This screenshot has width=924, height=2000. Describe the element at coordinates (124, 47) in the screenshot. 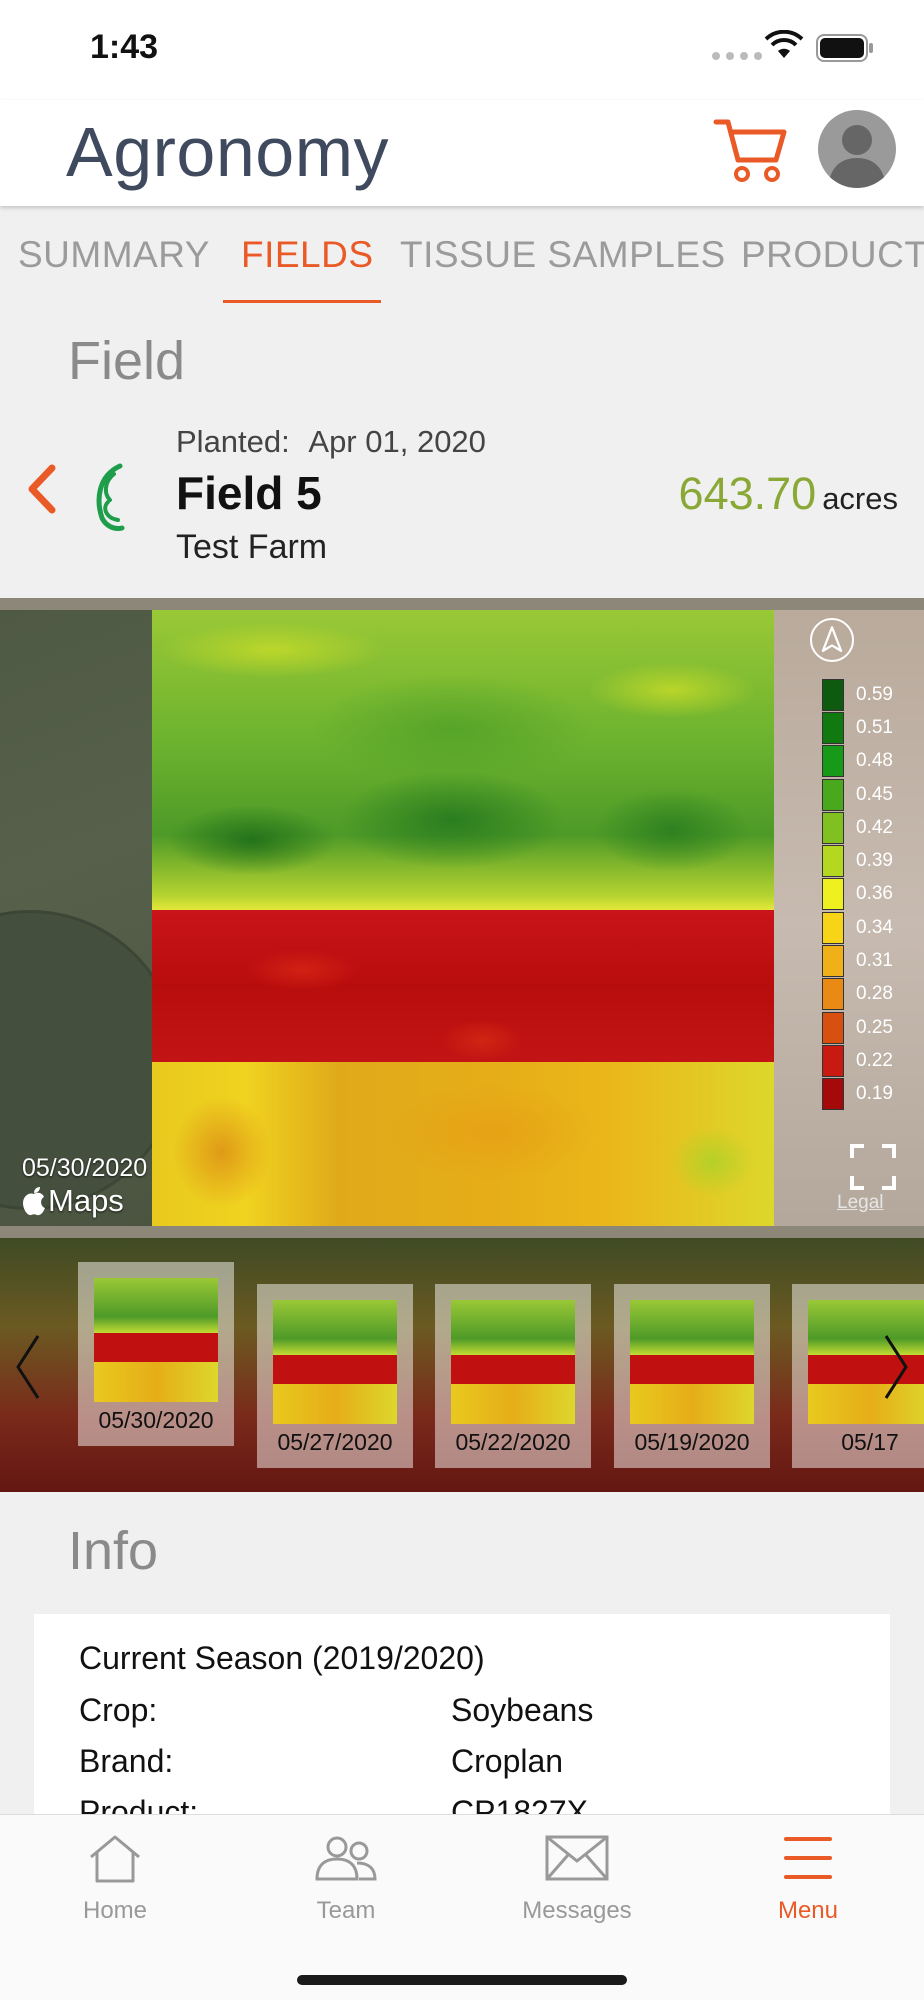

I see `status-time: 1:43` at that location.